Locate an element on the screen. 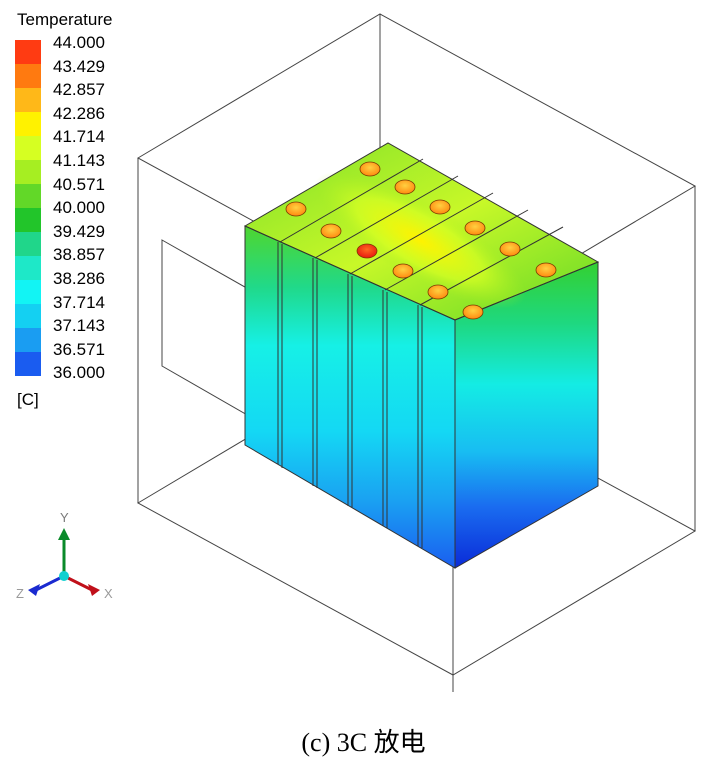 Image resolution: width=727 pixels, height=761 pixels. figure-caption: (c) 3C 放电 is located at coordinates (363, 742).